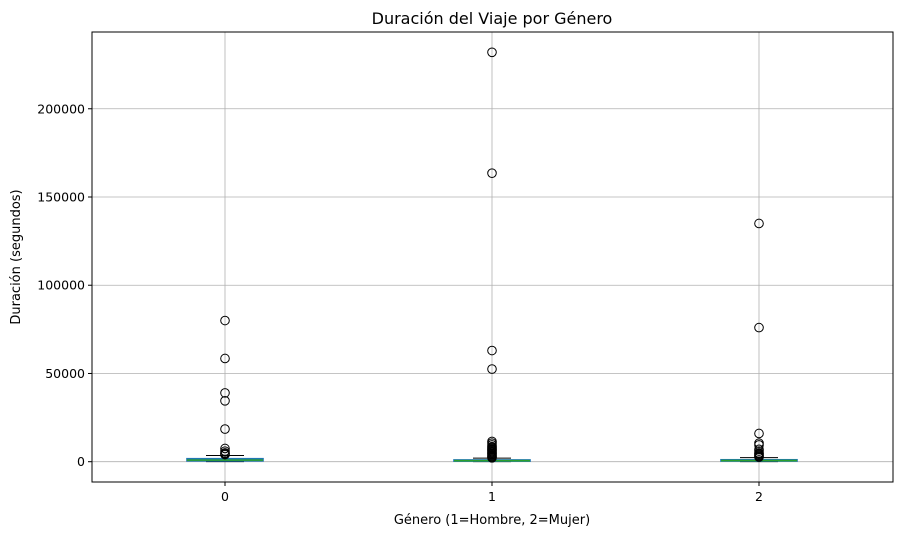  I want to click on y-tick-label: 0, so click(81, 461).